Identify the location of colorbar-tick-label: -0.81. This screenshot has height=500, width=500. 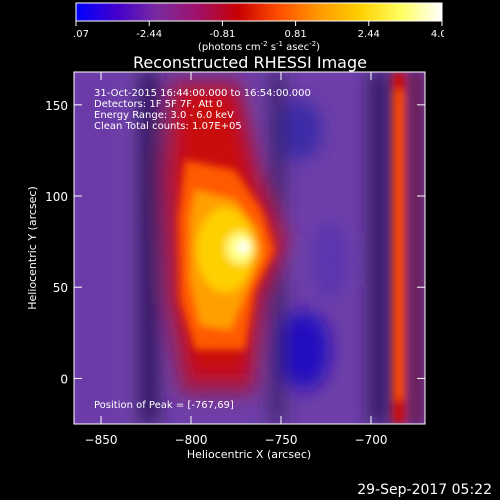
(222, 34).